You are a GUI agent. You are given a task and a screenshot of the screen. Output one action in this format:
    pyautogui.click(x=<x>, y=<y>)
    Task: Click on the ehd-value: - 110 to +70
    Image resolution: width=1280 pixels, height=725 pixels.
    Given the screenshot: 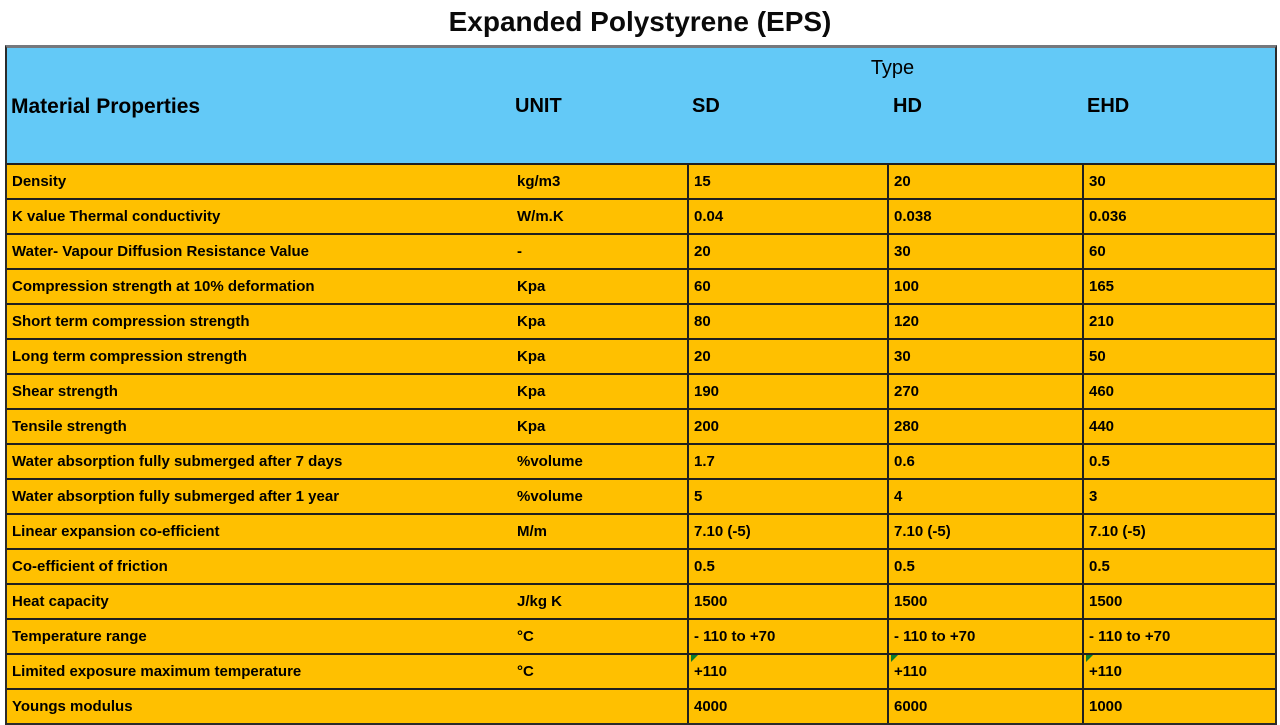 What is the action you would take?
    pyautogui.click(x=1130, y=636)
    